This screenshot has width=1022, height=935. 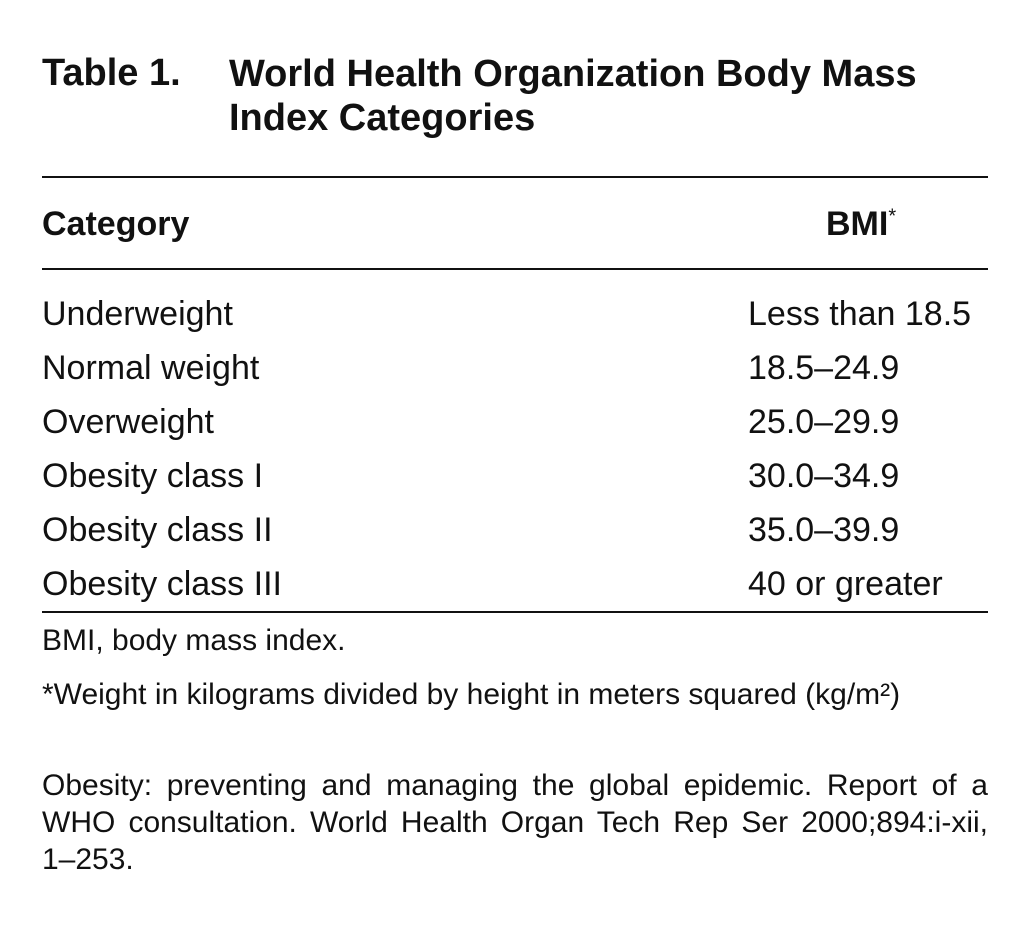 What do you see at coordinates (892, 216) in the screenshot?
I see `column-marker: *` at bounding box center [892, 216].